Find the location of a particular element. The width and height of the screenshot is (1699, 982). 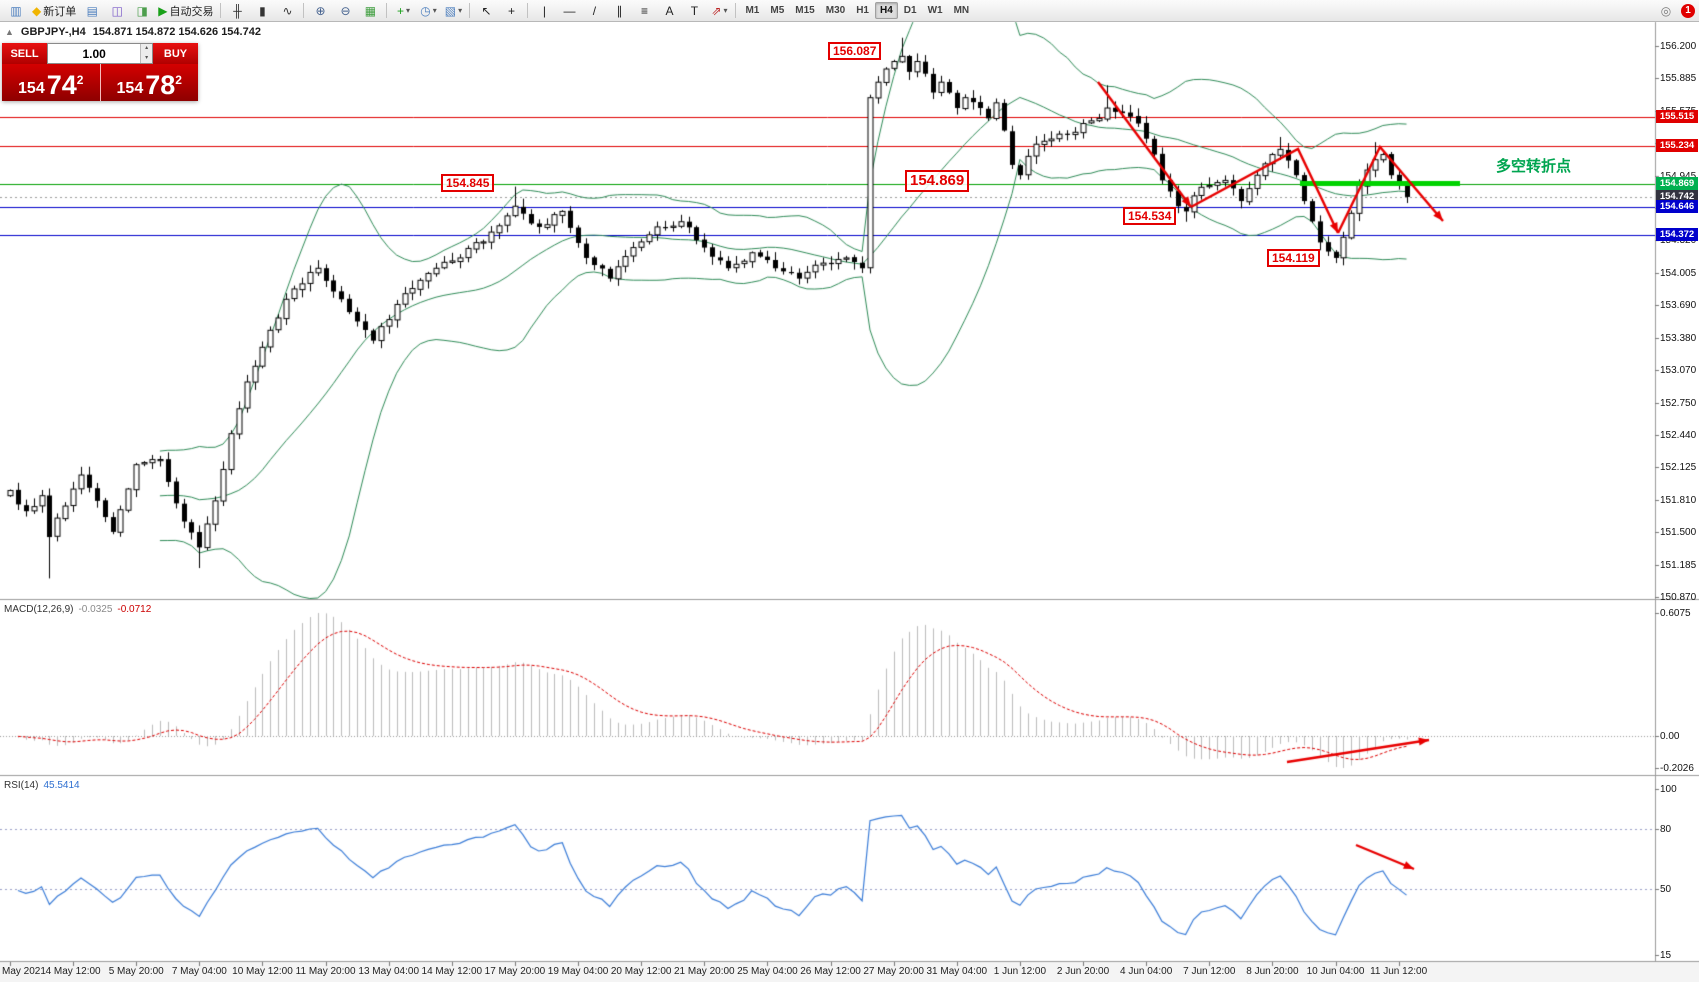

charts-button: ▤ is located at coordinates (92, 11).